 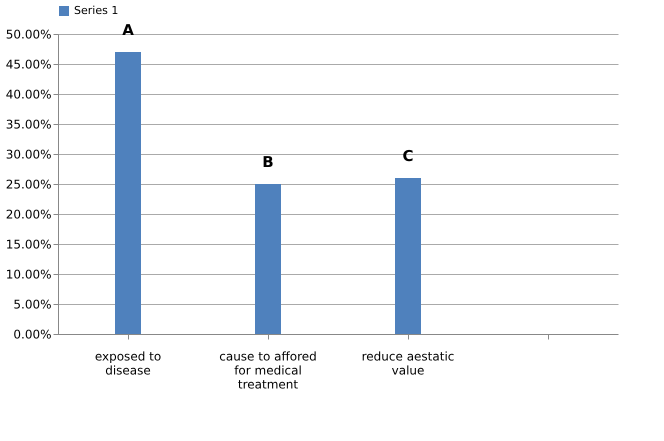 What do you see at coordinates (32, 305) in the screenshot?
I see `y-tick-label: 5.00%` at bounding box center [32, 305].